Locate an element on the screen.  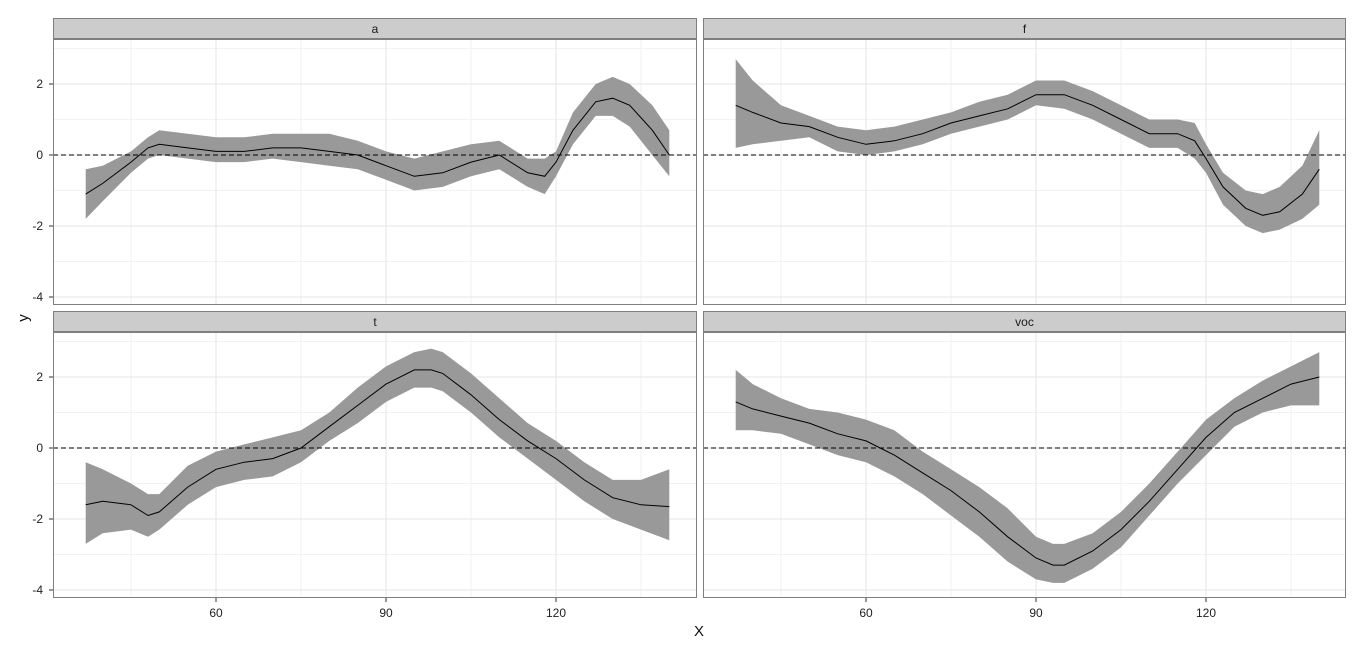
facet-strip-t is located at coordinates (375, 321).